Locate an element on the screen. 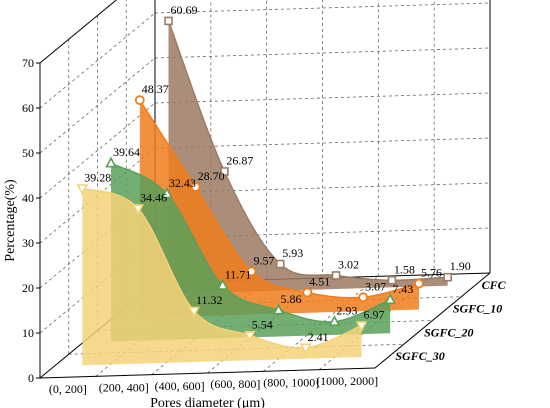 This screenshot has width=550, height=408. series-label: SGFC_20 is located at coordinates (448, 332).